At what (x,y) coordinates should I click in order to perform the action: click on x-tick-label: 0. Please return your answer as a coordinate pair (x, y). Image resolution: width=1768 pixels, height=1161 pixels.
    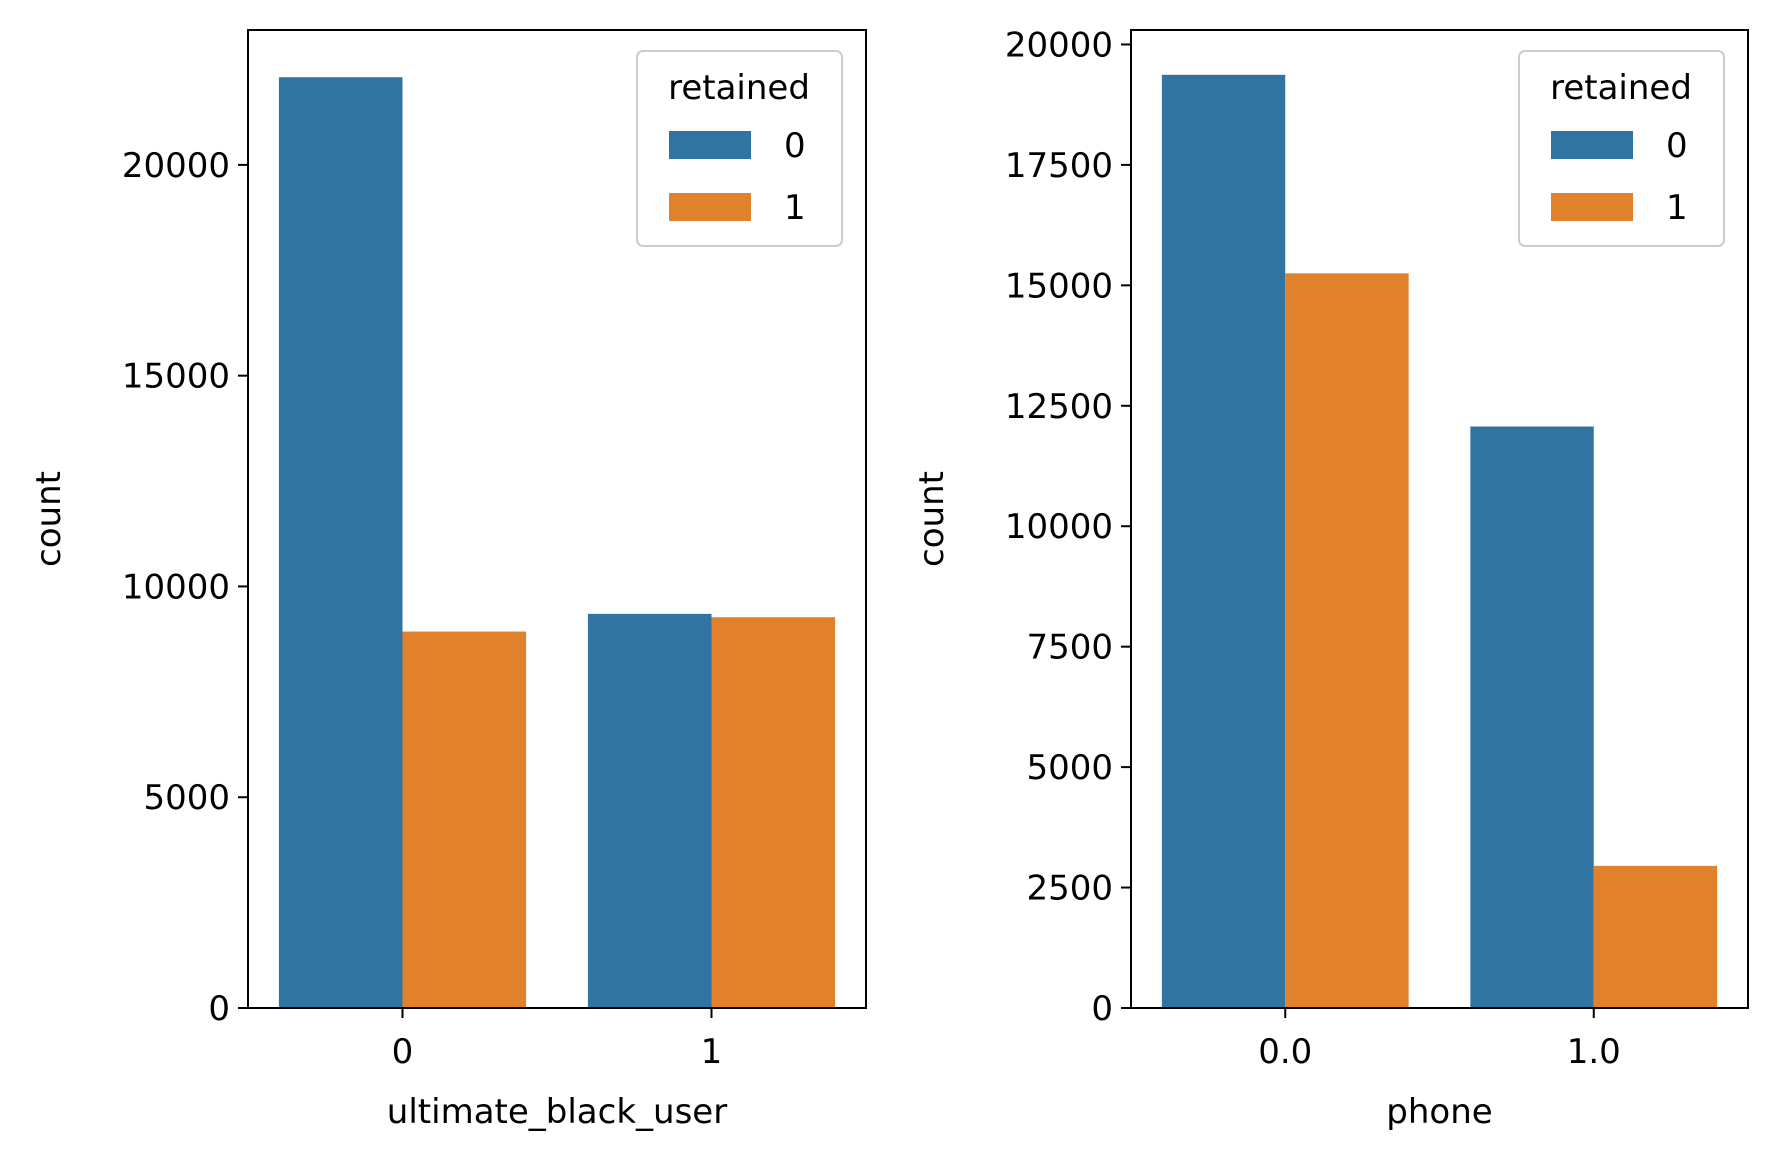
    Looking at the image, I should click on (403, 1052).